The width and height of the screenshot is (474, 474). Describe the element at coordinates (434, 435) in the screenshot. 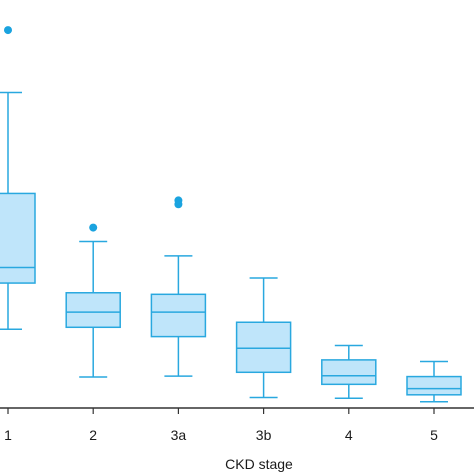

I see `x-tick-label-stage-5: 5` at that location.